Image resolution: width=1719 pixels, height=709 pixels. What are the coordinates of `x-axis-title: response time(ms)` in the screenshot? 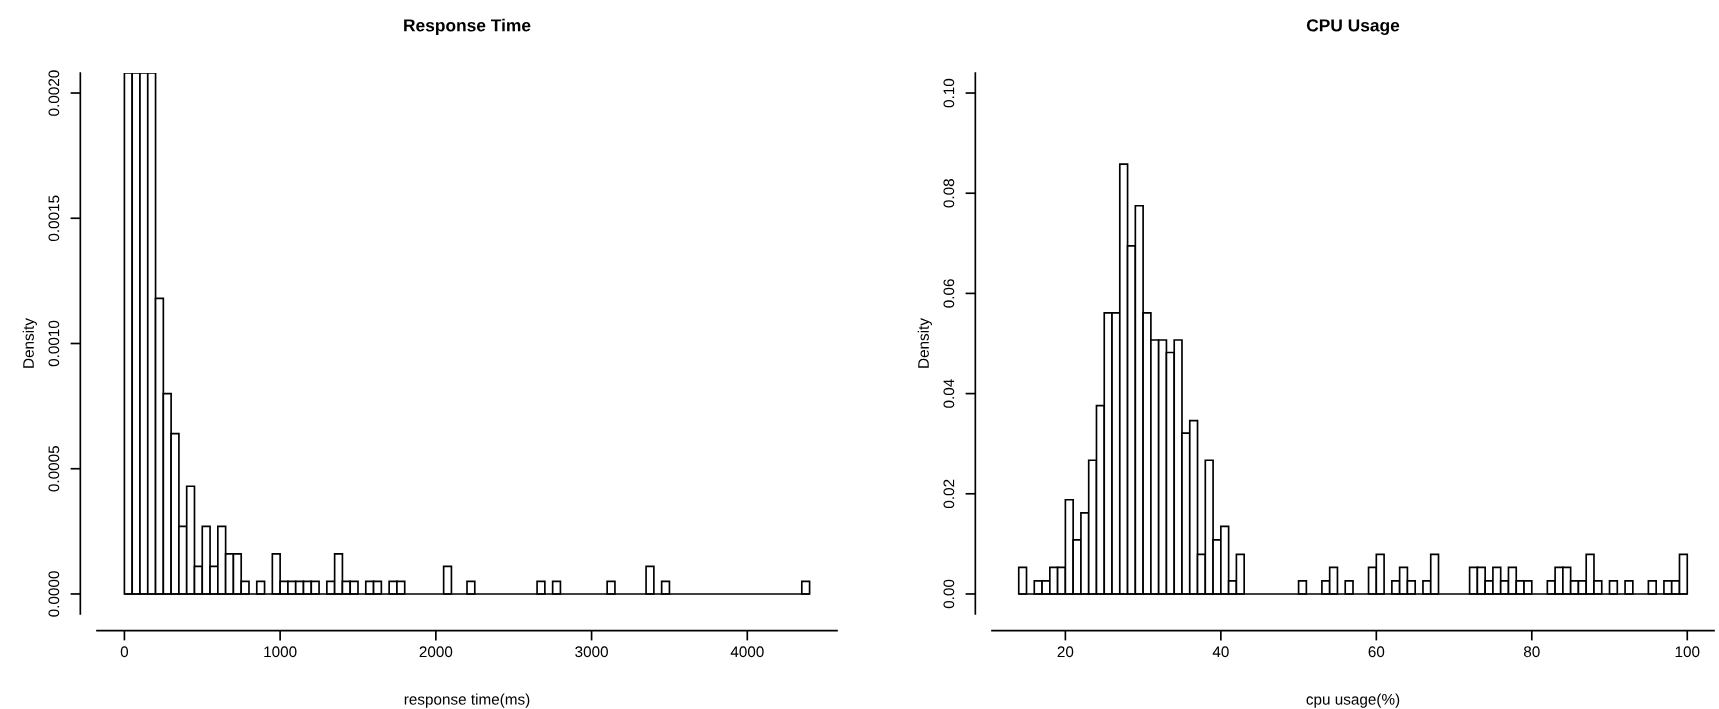 It's located at (467, 700).